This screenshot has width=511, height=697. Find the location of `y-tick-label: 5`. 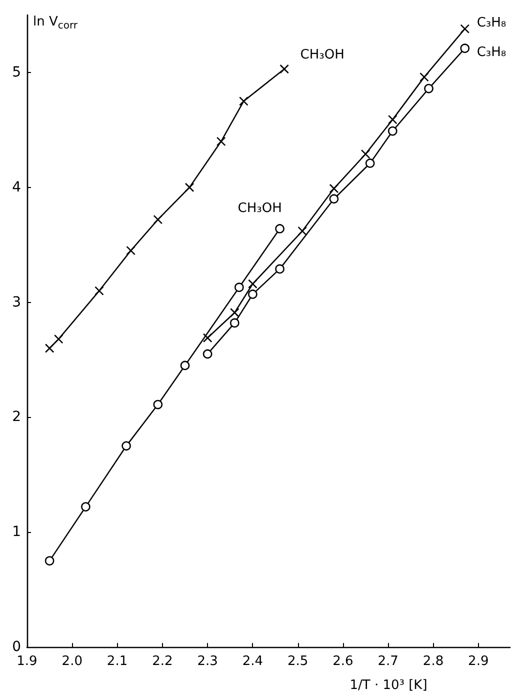

y-tick-label: 5 is located at coordinates (16, 72).